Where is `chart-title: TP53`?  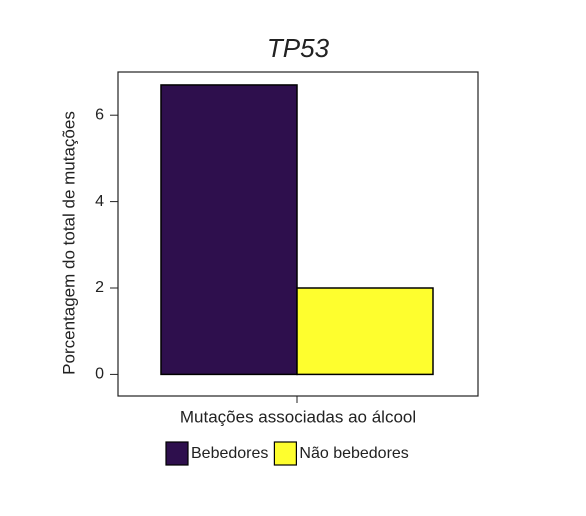 chart-title: TP53 is located at coordinates (298, 48).